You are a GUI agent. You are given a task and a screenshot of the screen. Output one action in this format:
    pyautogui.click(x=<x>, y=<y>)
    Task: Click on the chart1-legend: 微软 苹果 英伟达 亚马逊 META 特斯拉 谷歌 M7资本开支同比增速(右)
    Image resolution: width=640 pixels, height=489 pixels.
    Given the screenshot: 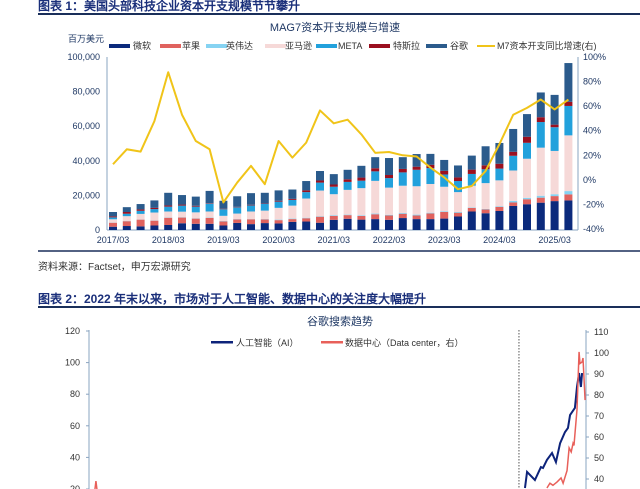 What is the action you would take?
    pyautogui.click(x=353, y=45)
    